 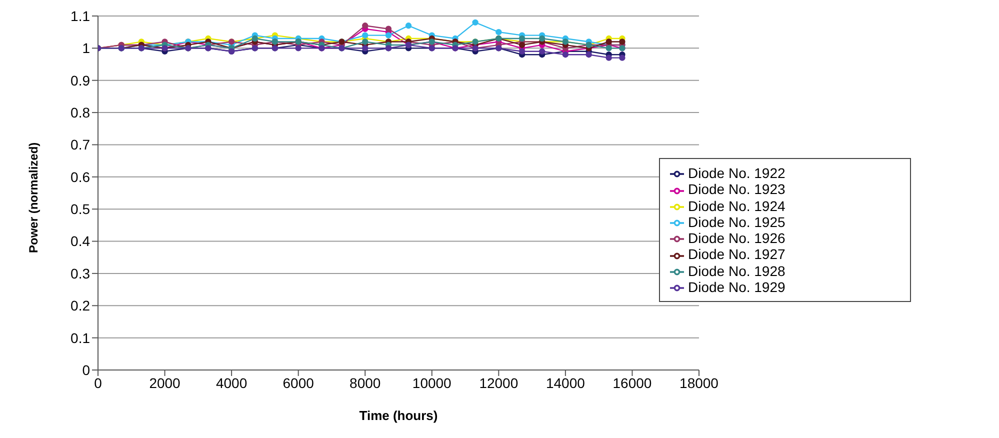 What do you see at coordinates (33, 197) in the screenshot?
I see `y-axis-title: Power (normalized)` at bounding box center [33, 197].